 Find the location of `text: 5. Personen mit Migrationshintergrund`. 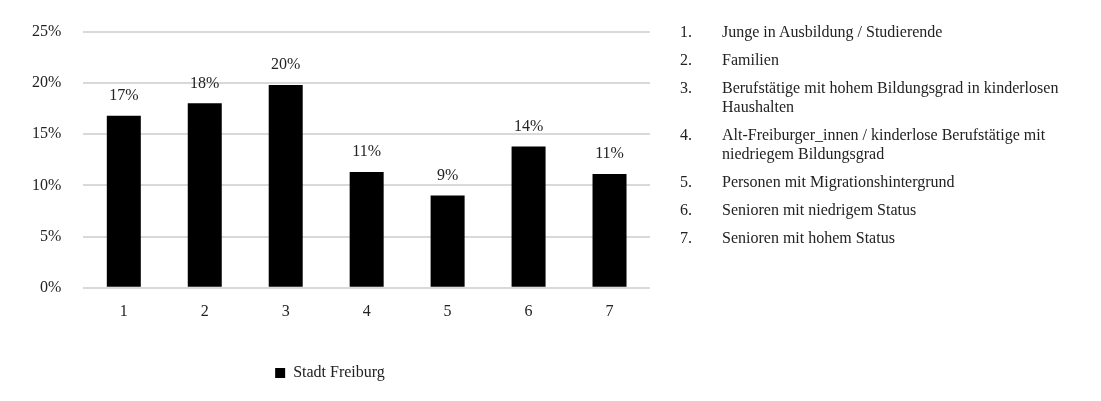

text: 5. Personen mit Migrationshintergrund is located at coordinates (817, 181).